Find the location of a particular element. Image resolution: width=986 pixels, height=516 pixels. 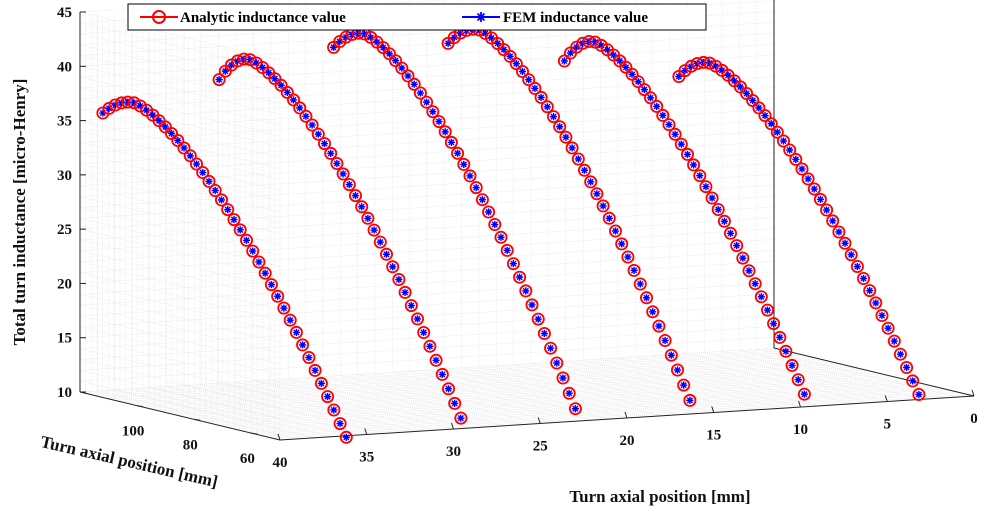

y-tick-mark is located at coordinates (140, 406).